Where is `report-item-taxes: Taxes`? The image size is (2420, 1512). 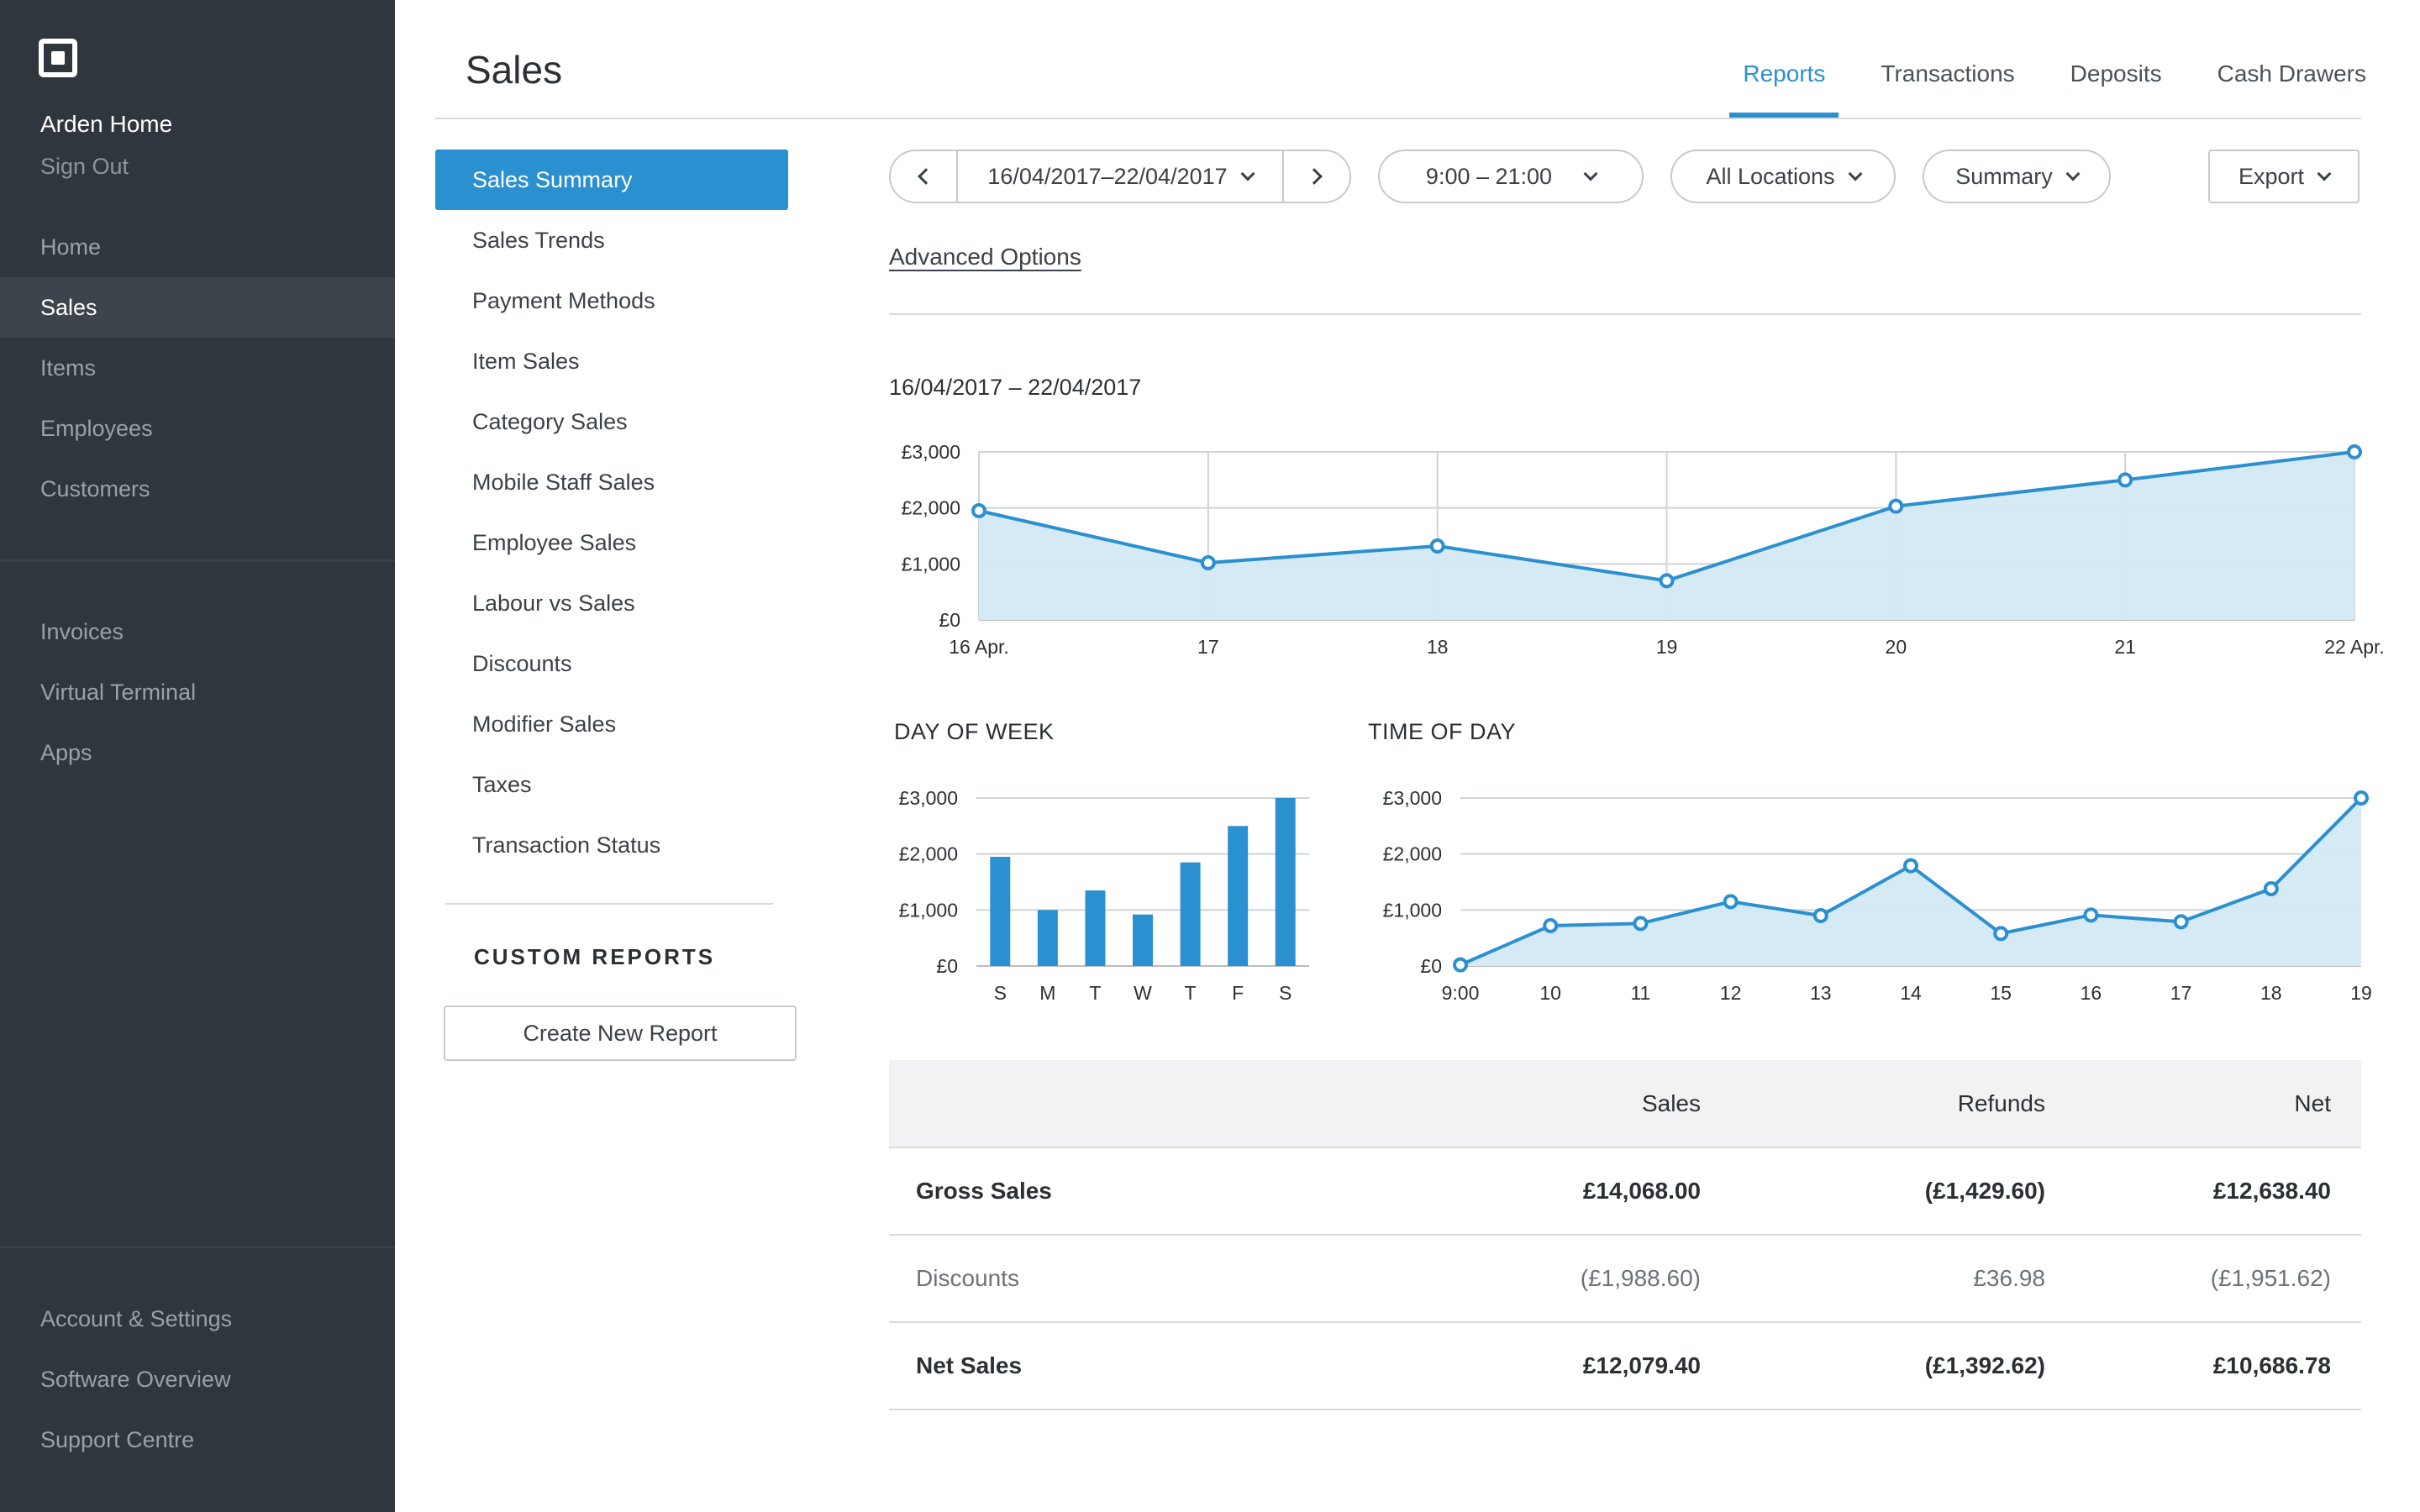 report-item-taxes: Taxes is located at coordinates (502, 784).